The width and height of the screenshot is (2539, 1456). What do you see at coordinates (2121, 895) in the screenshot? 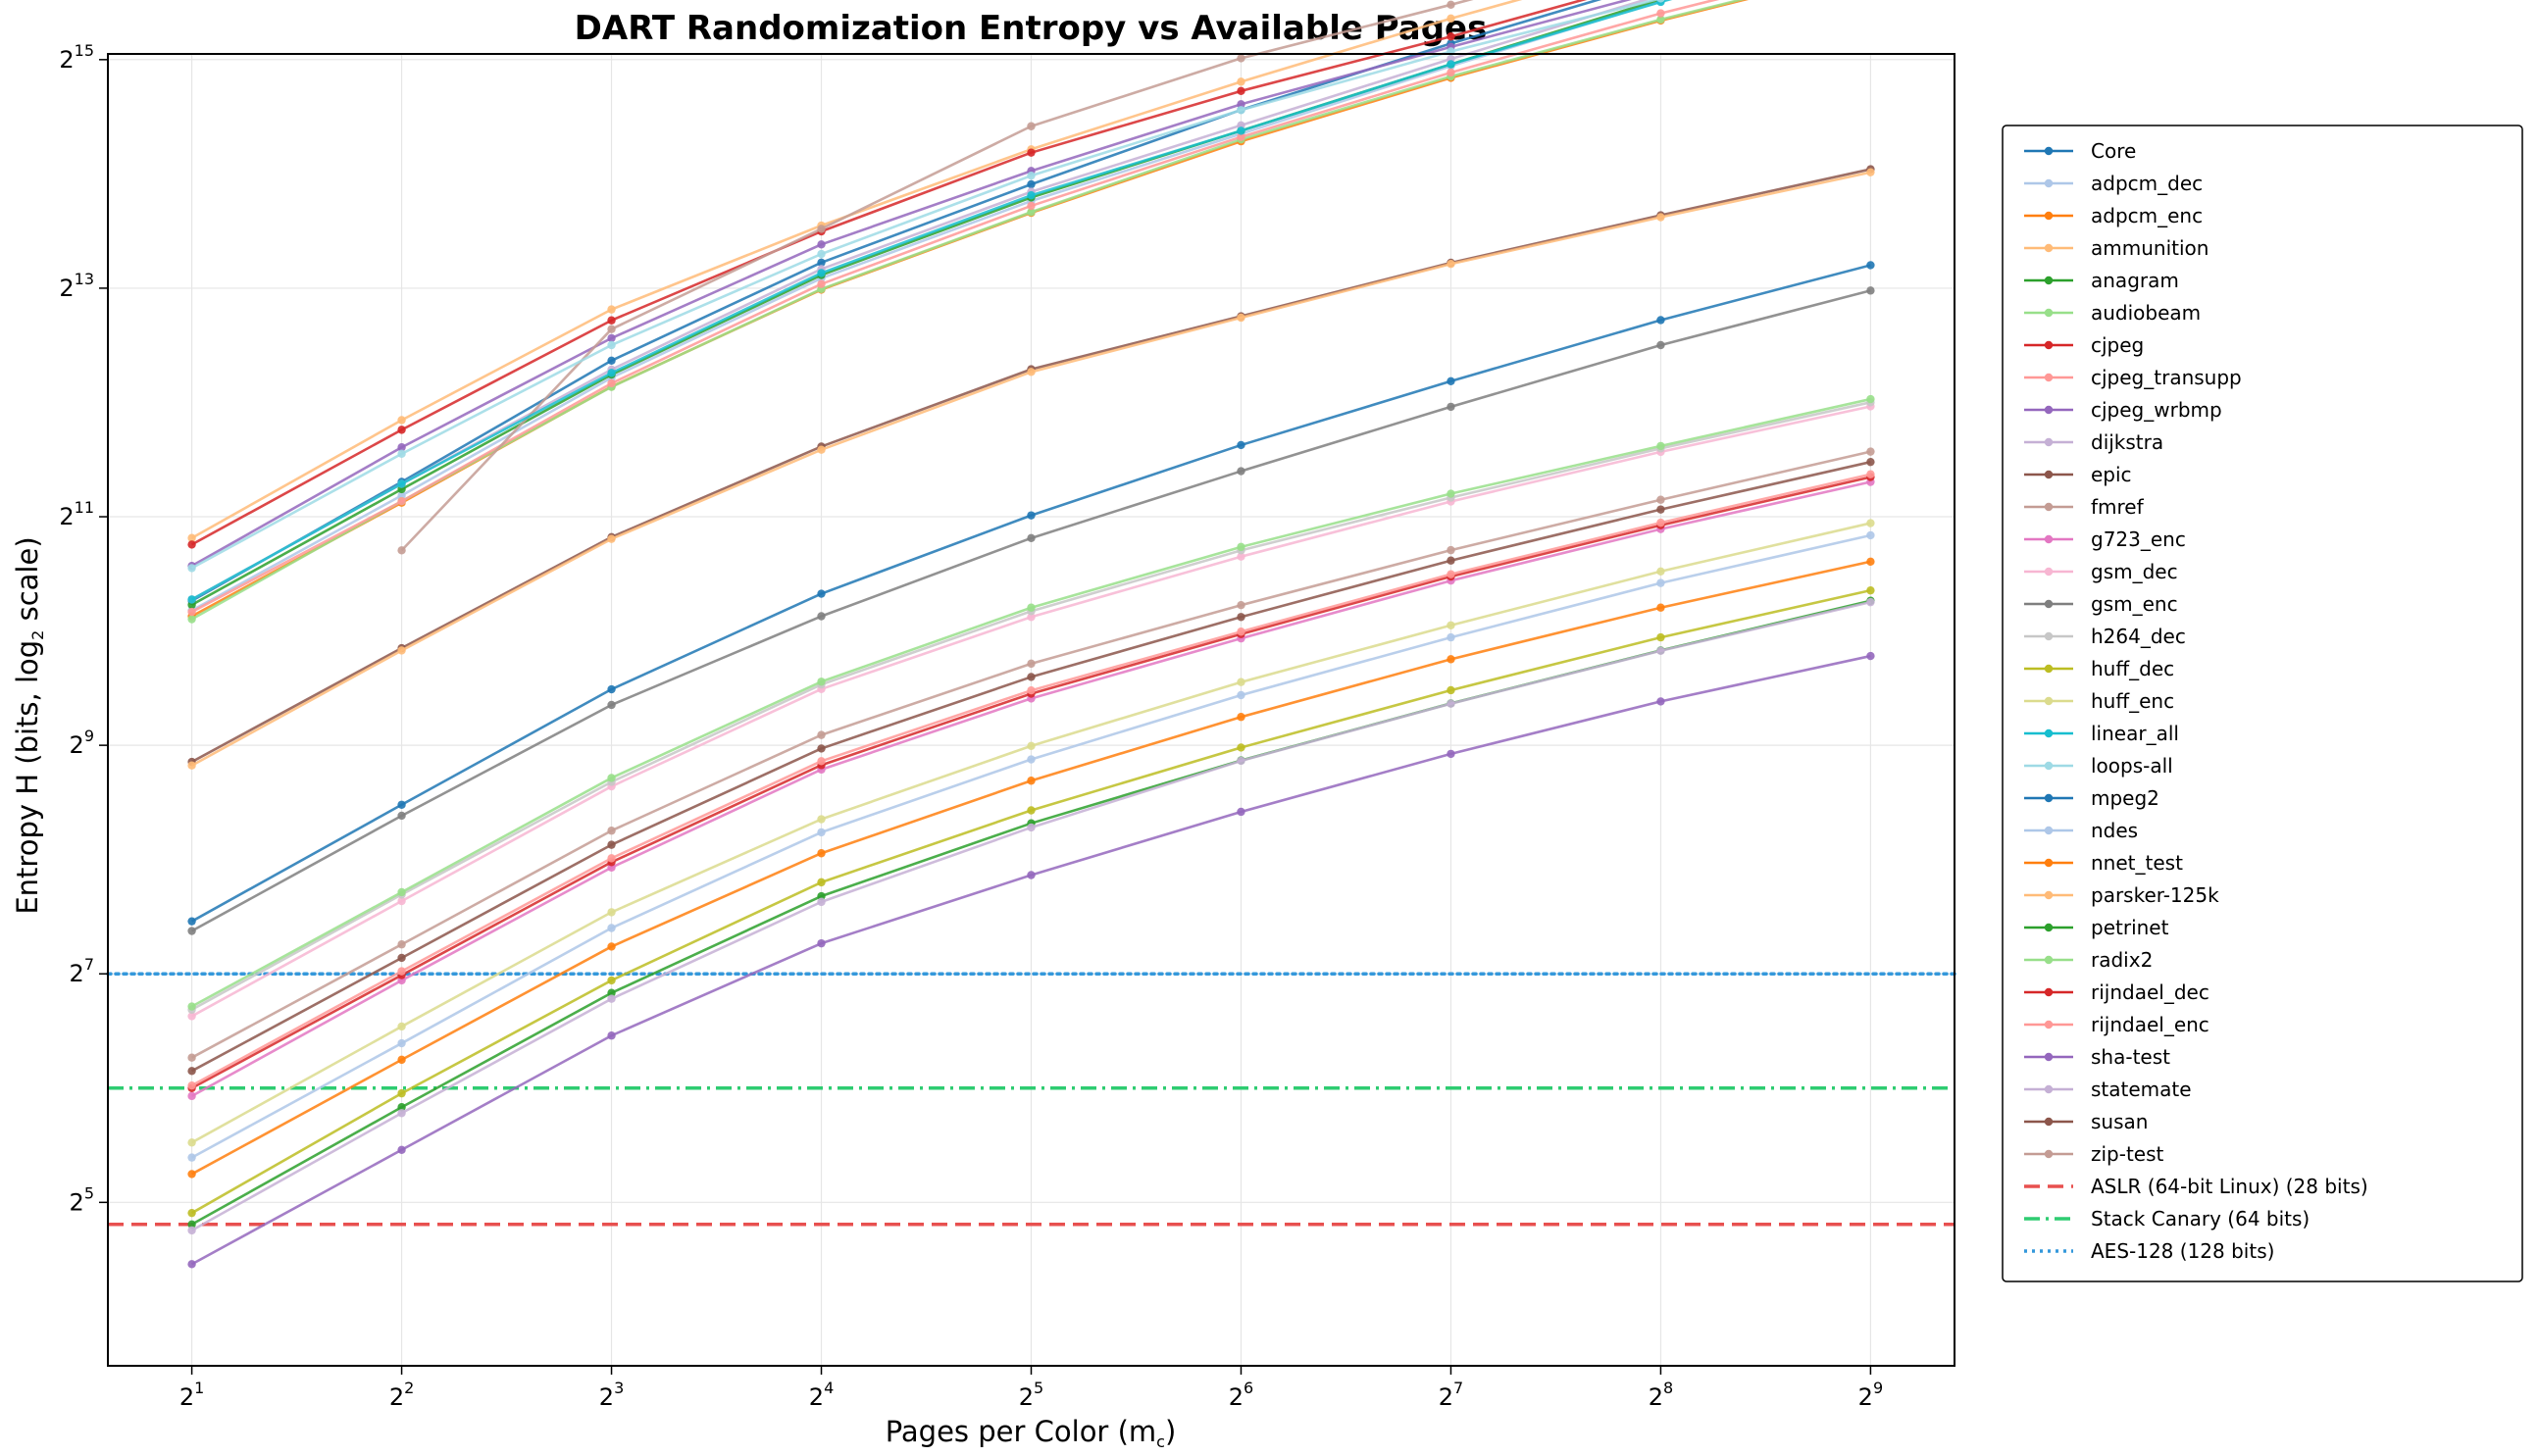
I see `legend-item: parsker-125k` at bounding box center [2121, 895].